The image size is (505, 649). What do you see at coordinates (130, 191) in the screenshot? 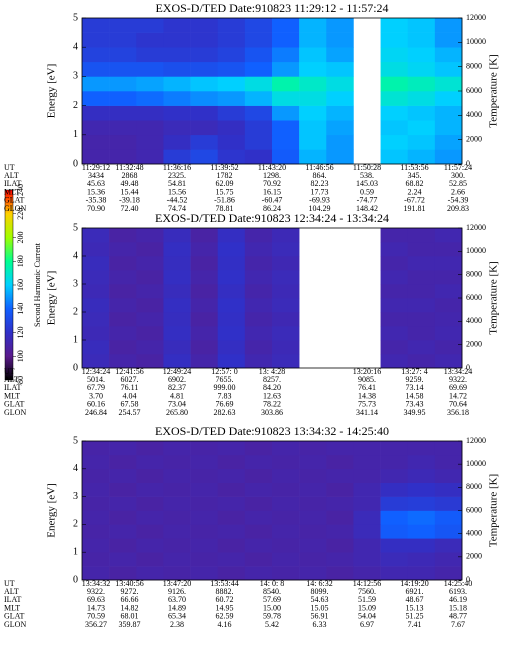
I see `ephemeris-value: 15.44` at bounding box center [130, 191].